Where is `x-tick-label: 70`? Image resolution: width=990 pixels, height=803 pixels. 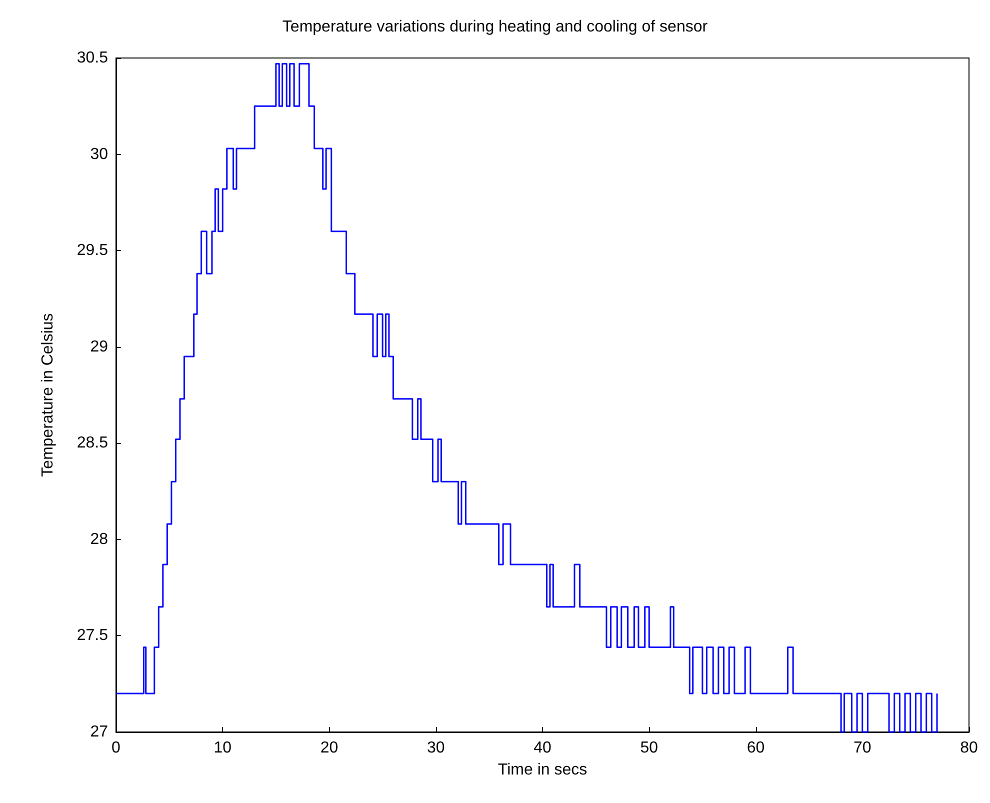 x-tick-label: 70 is located at coordinates (862, 748).